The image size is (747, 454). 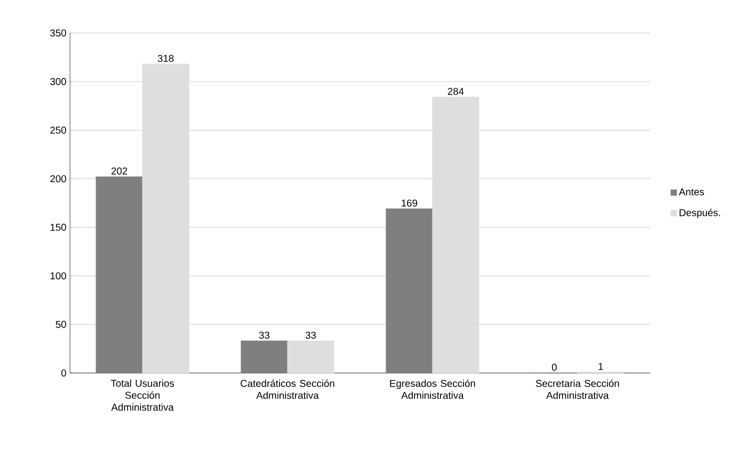 What do you see at coordinates (700, 213) in the screenshot?
I see `legend-label: Después.` at bounding box center [700, 213].